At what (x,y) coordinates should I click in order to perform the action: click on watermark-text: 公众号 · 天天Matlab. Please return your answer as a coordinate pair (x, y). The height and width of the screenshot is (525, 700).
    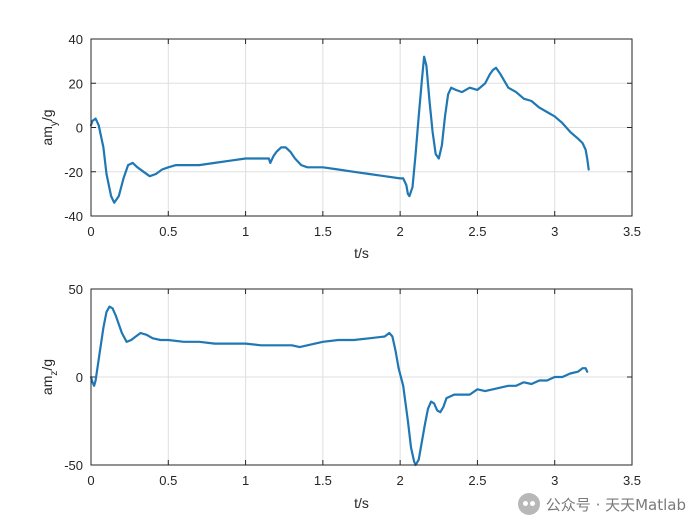
    Looking at the image, I should click on (615, 504).